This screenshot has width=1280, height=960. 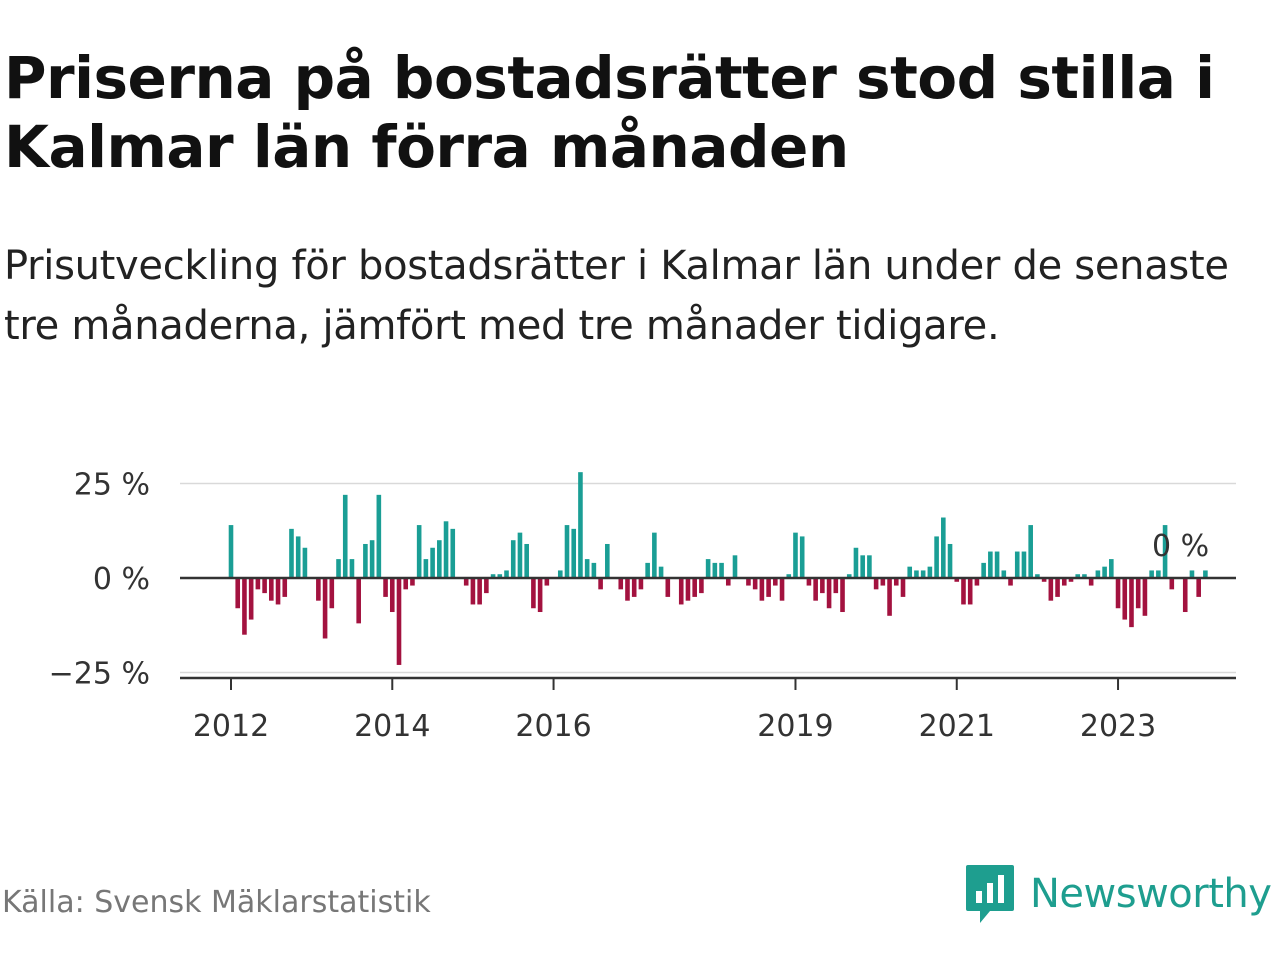 What do you see at coordinates (121, 579) in the screenshot?
I see `y-tick-label: 0 %` at bounding box center [121, 579].